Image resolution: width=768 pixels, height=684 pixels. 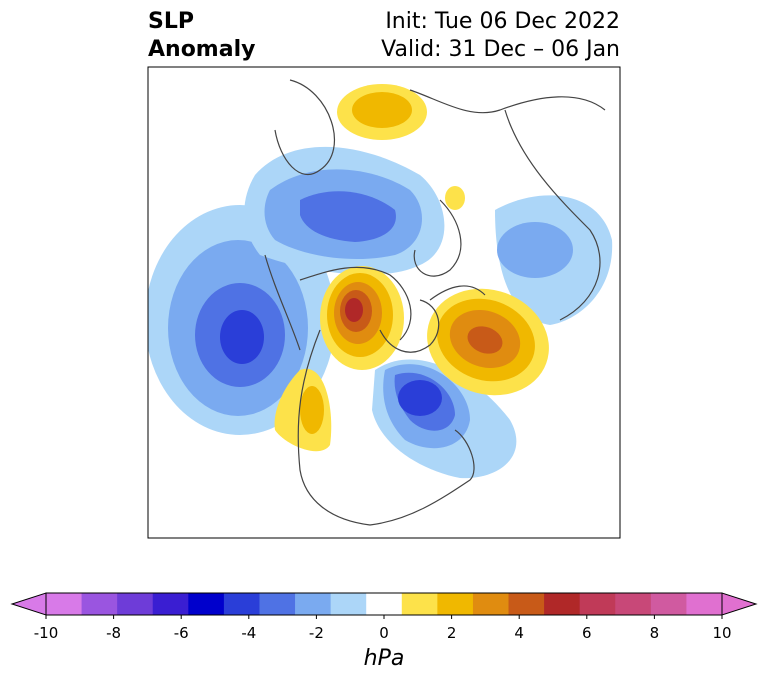 What do you see at coordinates (444, 419) in the screenshot?
I see `canada-low` at bounding box center [444, 419].